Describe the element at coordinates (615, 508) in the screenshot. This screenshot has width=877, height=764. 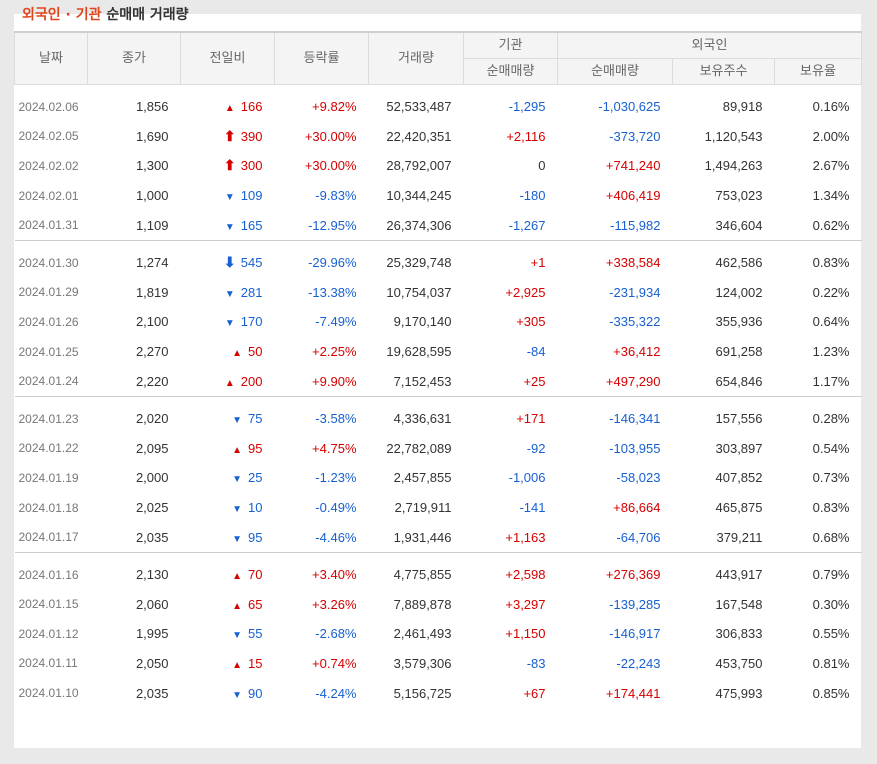
I see `foreign-net-cell: +86,664` at that location.